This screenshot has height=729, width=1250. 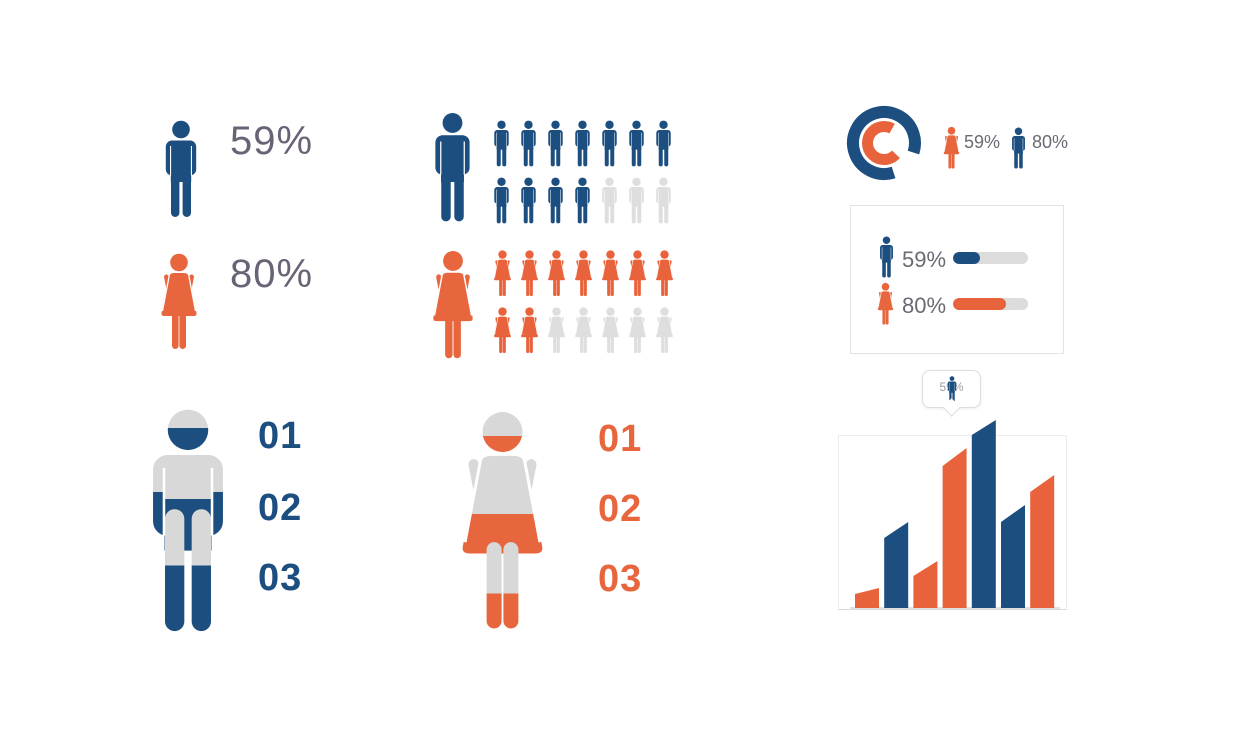 What do you see at coordinates (885, 304) in the screenshot?
I see `female-row-icon` at bounding box center [885, 304].